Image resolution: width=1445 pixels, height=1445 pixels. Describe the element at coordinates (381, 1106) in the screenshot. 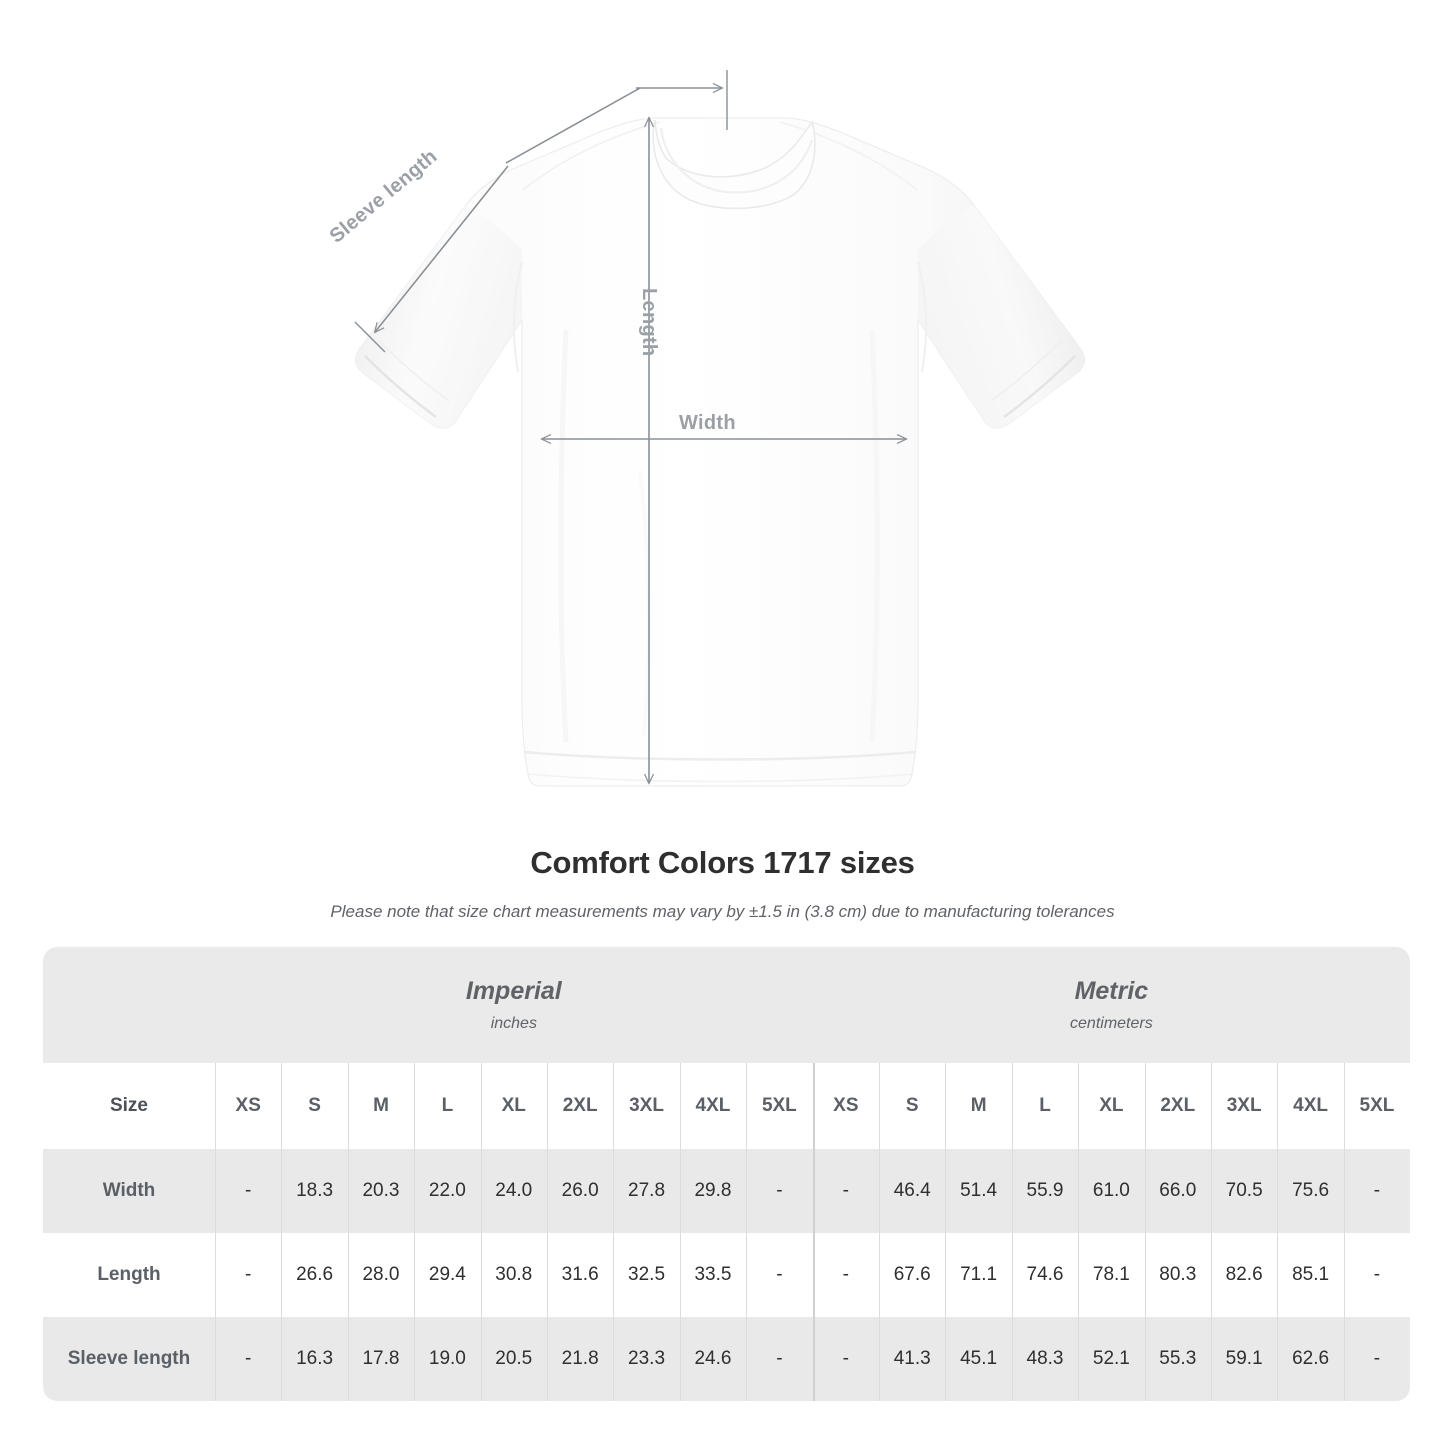

I see `size-header-imperial-m: M` at that location.